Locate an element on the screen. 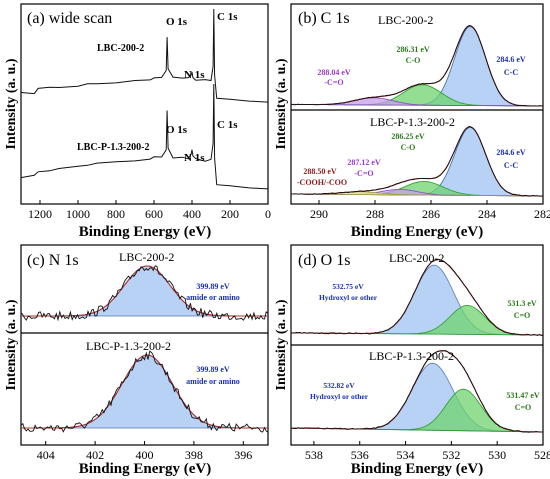 The height and width of the screenshot is (479, 550). c1-value: 399.89 eV is located at coordinates (213, 286).